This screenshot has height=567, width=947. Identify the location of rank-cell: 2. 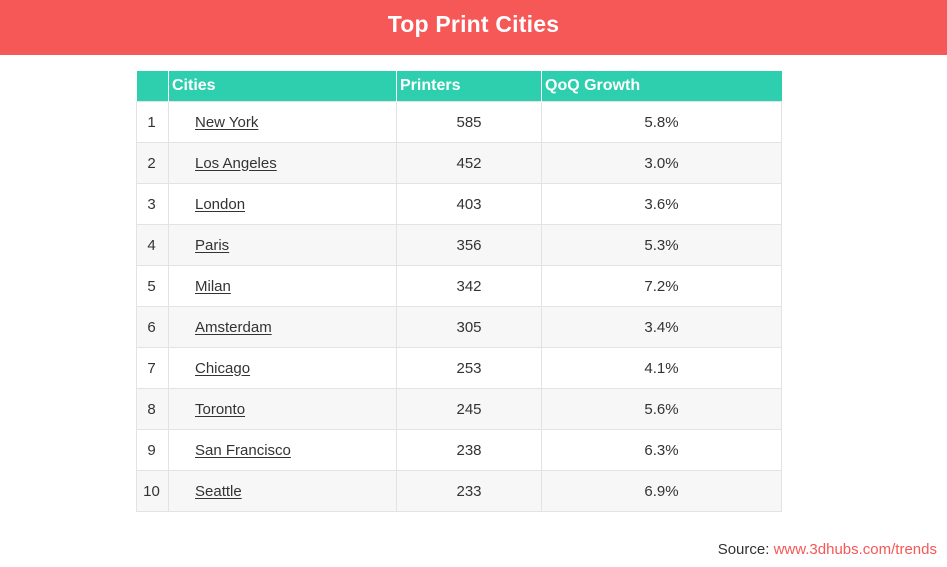
(152, 163).